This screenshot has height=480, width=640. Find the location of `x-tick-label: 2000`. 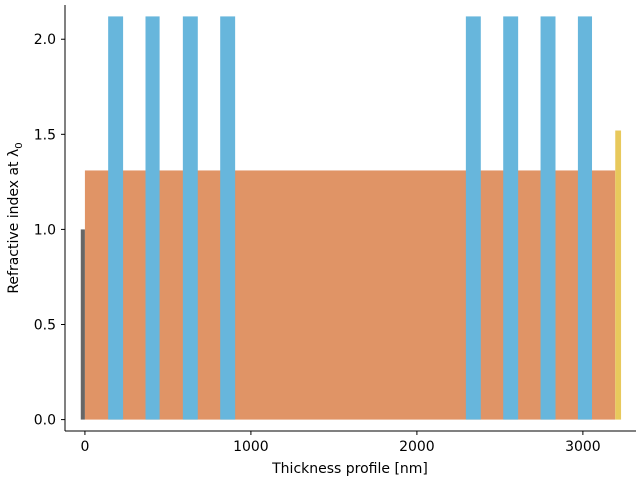

x-tick-label: 2000 is located at coordinates (417, 447).